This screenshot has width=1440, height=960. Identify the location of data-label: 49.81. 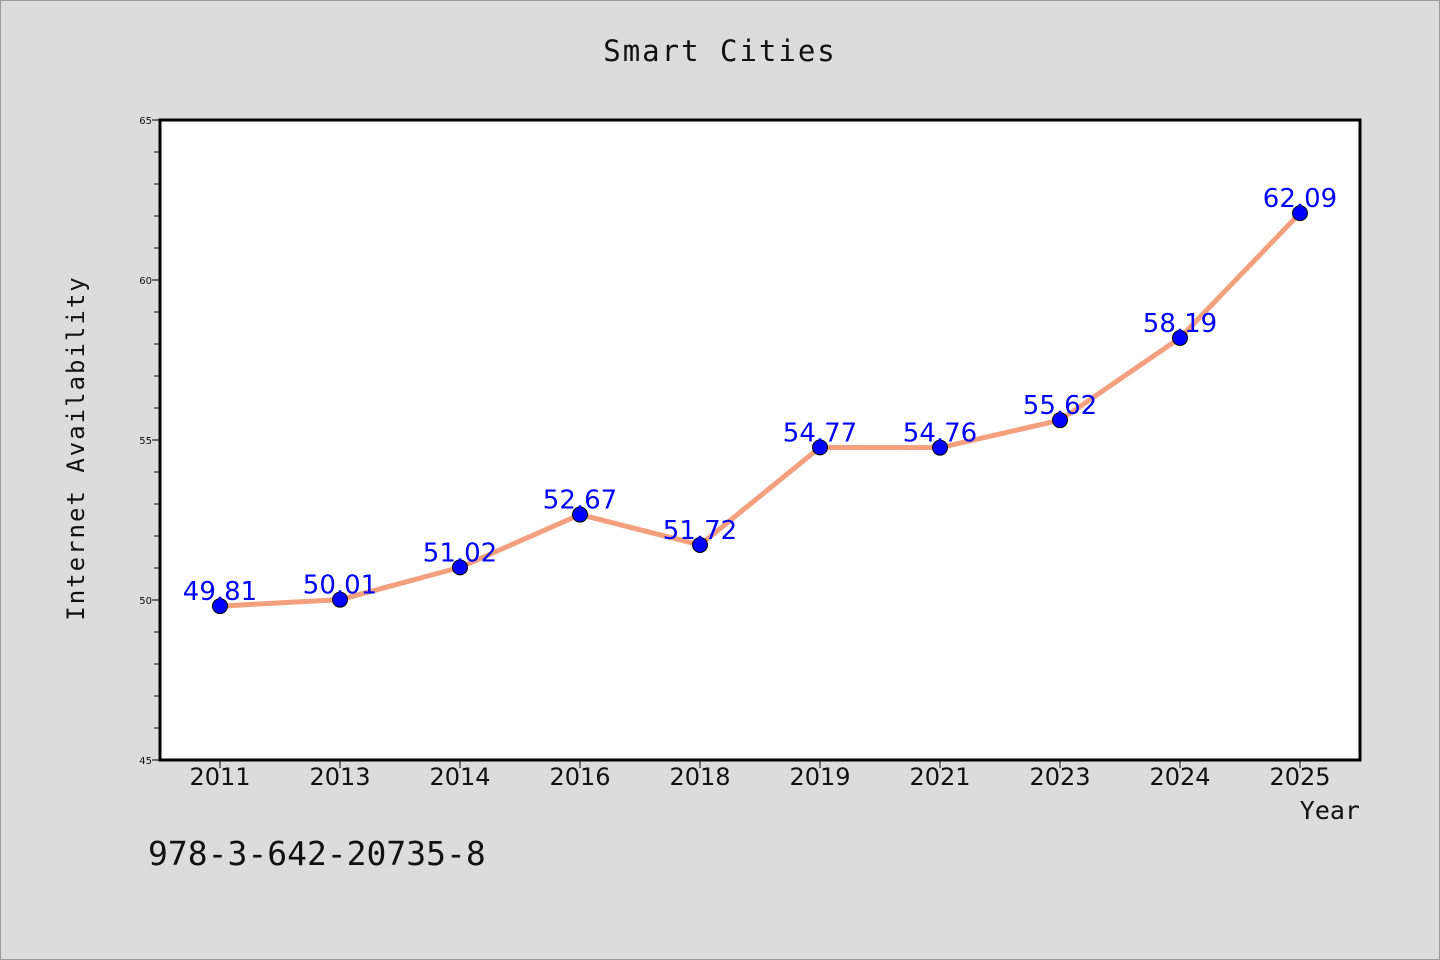
(220, 592).